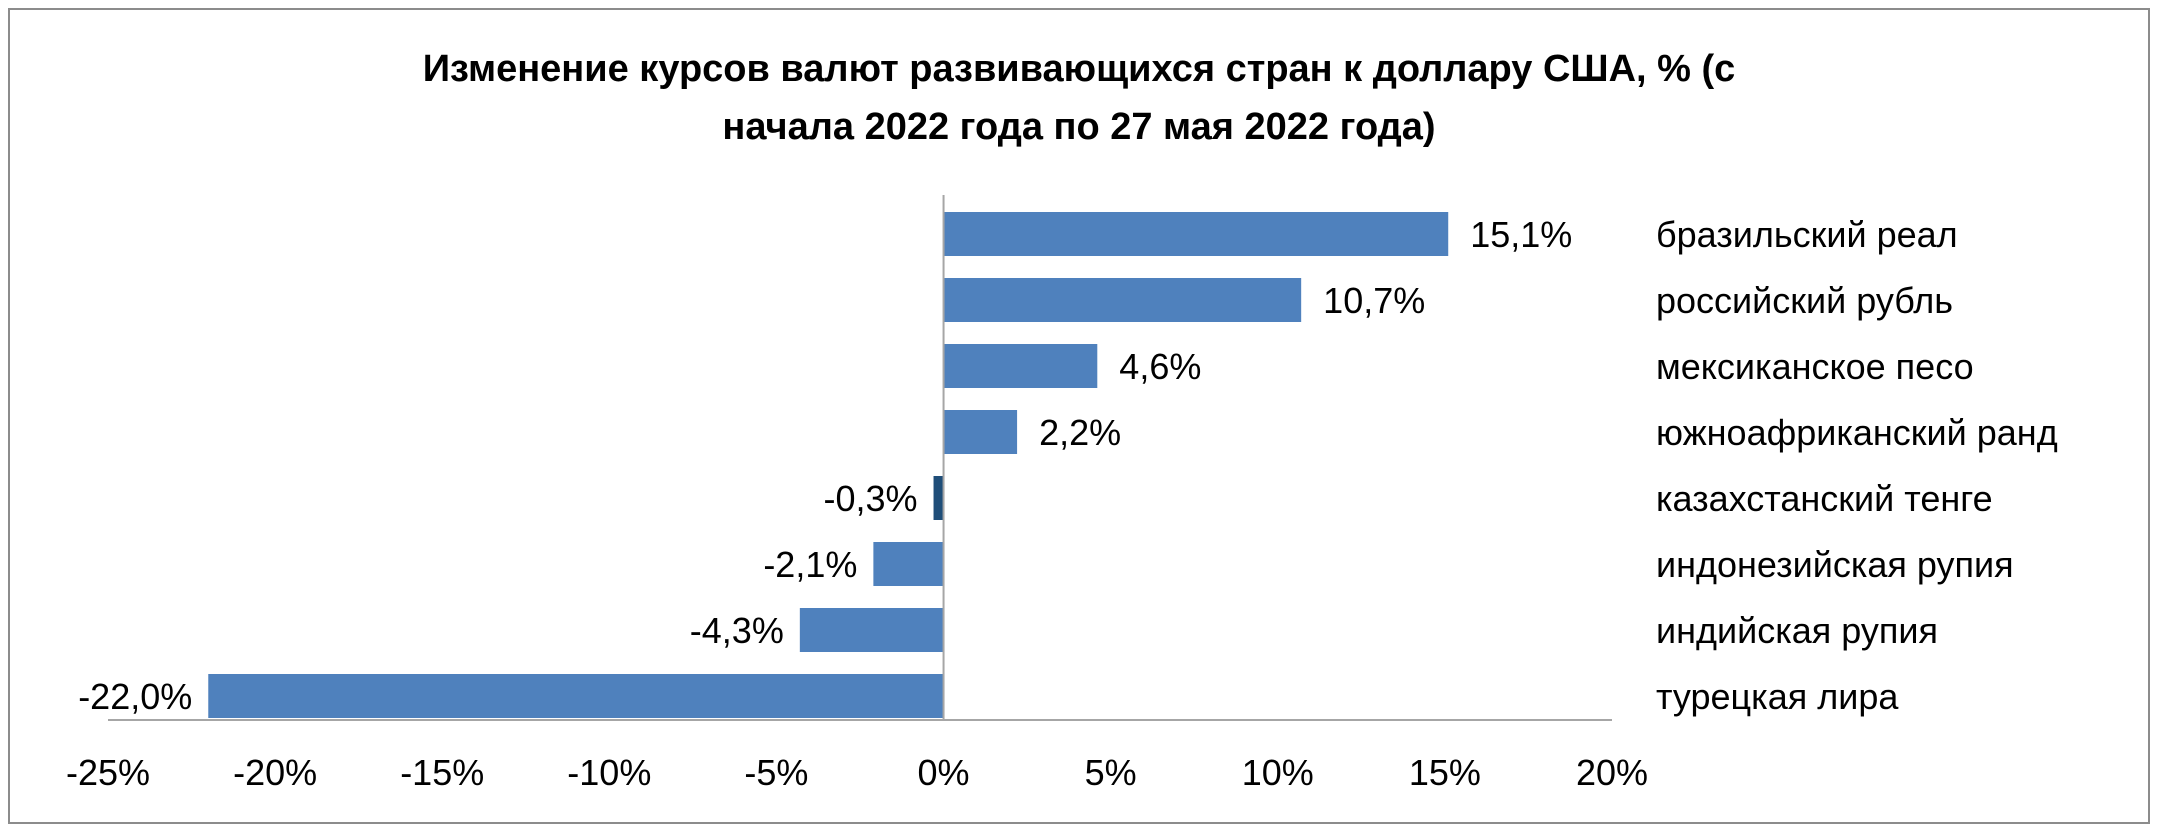 The width and height of the screenshot is (2160, 834). I want to click on x-tick-label: -25%, so click(108, 772).